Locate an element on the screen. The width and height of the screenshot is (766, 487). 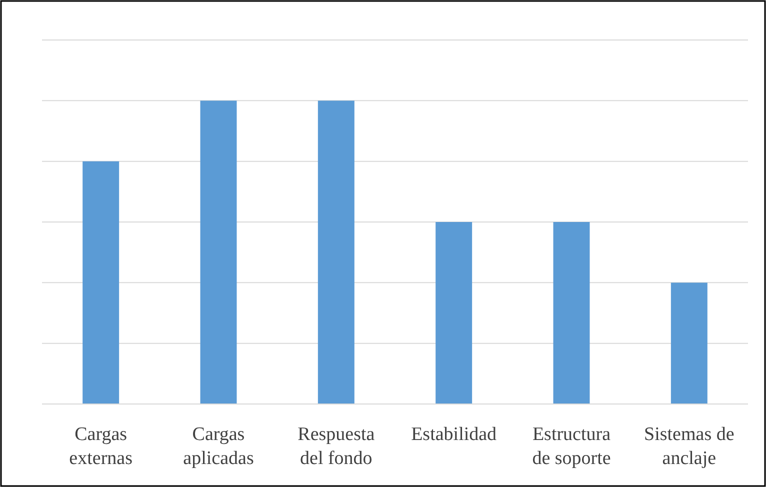
x-tick-label: Respuesta del fondo is located at coordinates (337, 446).